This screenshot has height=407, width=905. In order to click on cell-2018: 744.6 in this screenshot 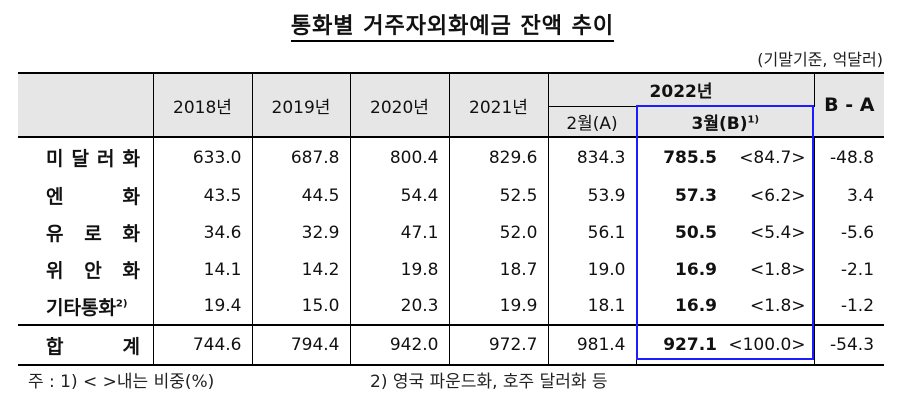, I will do `click(203, 345)`.